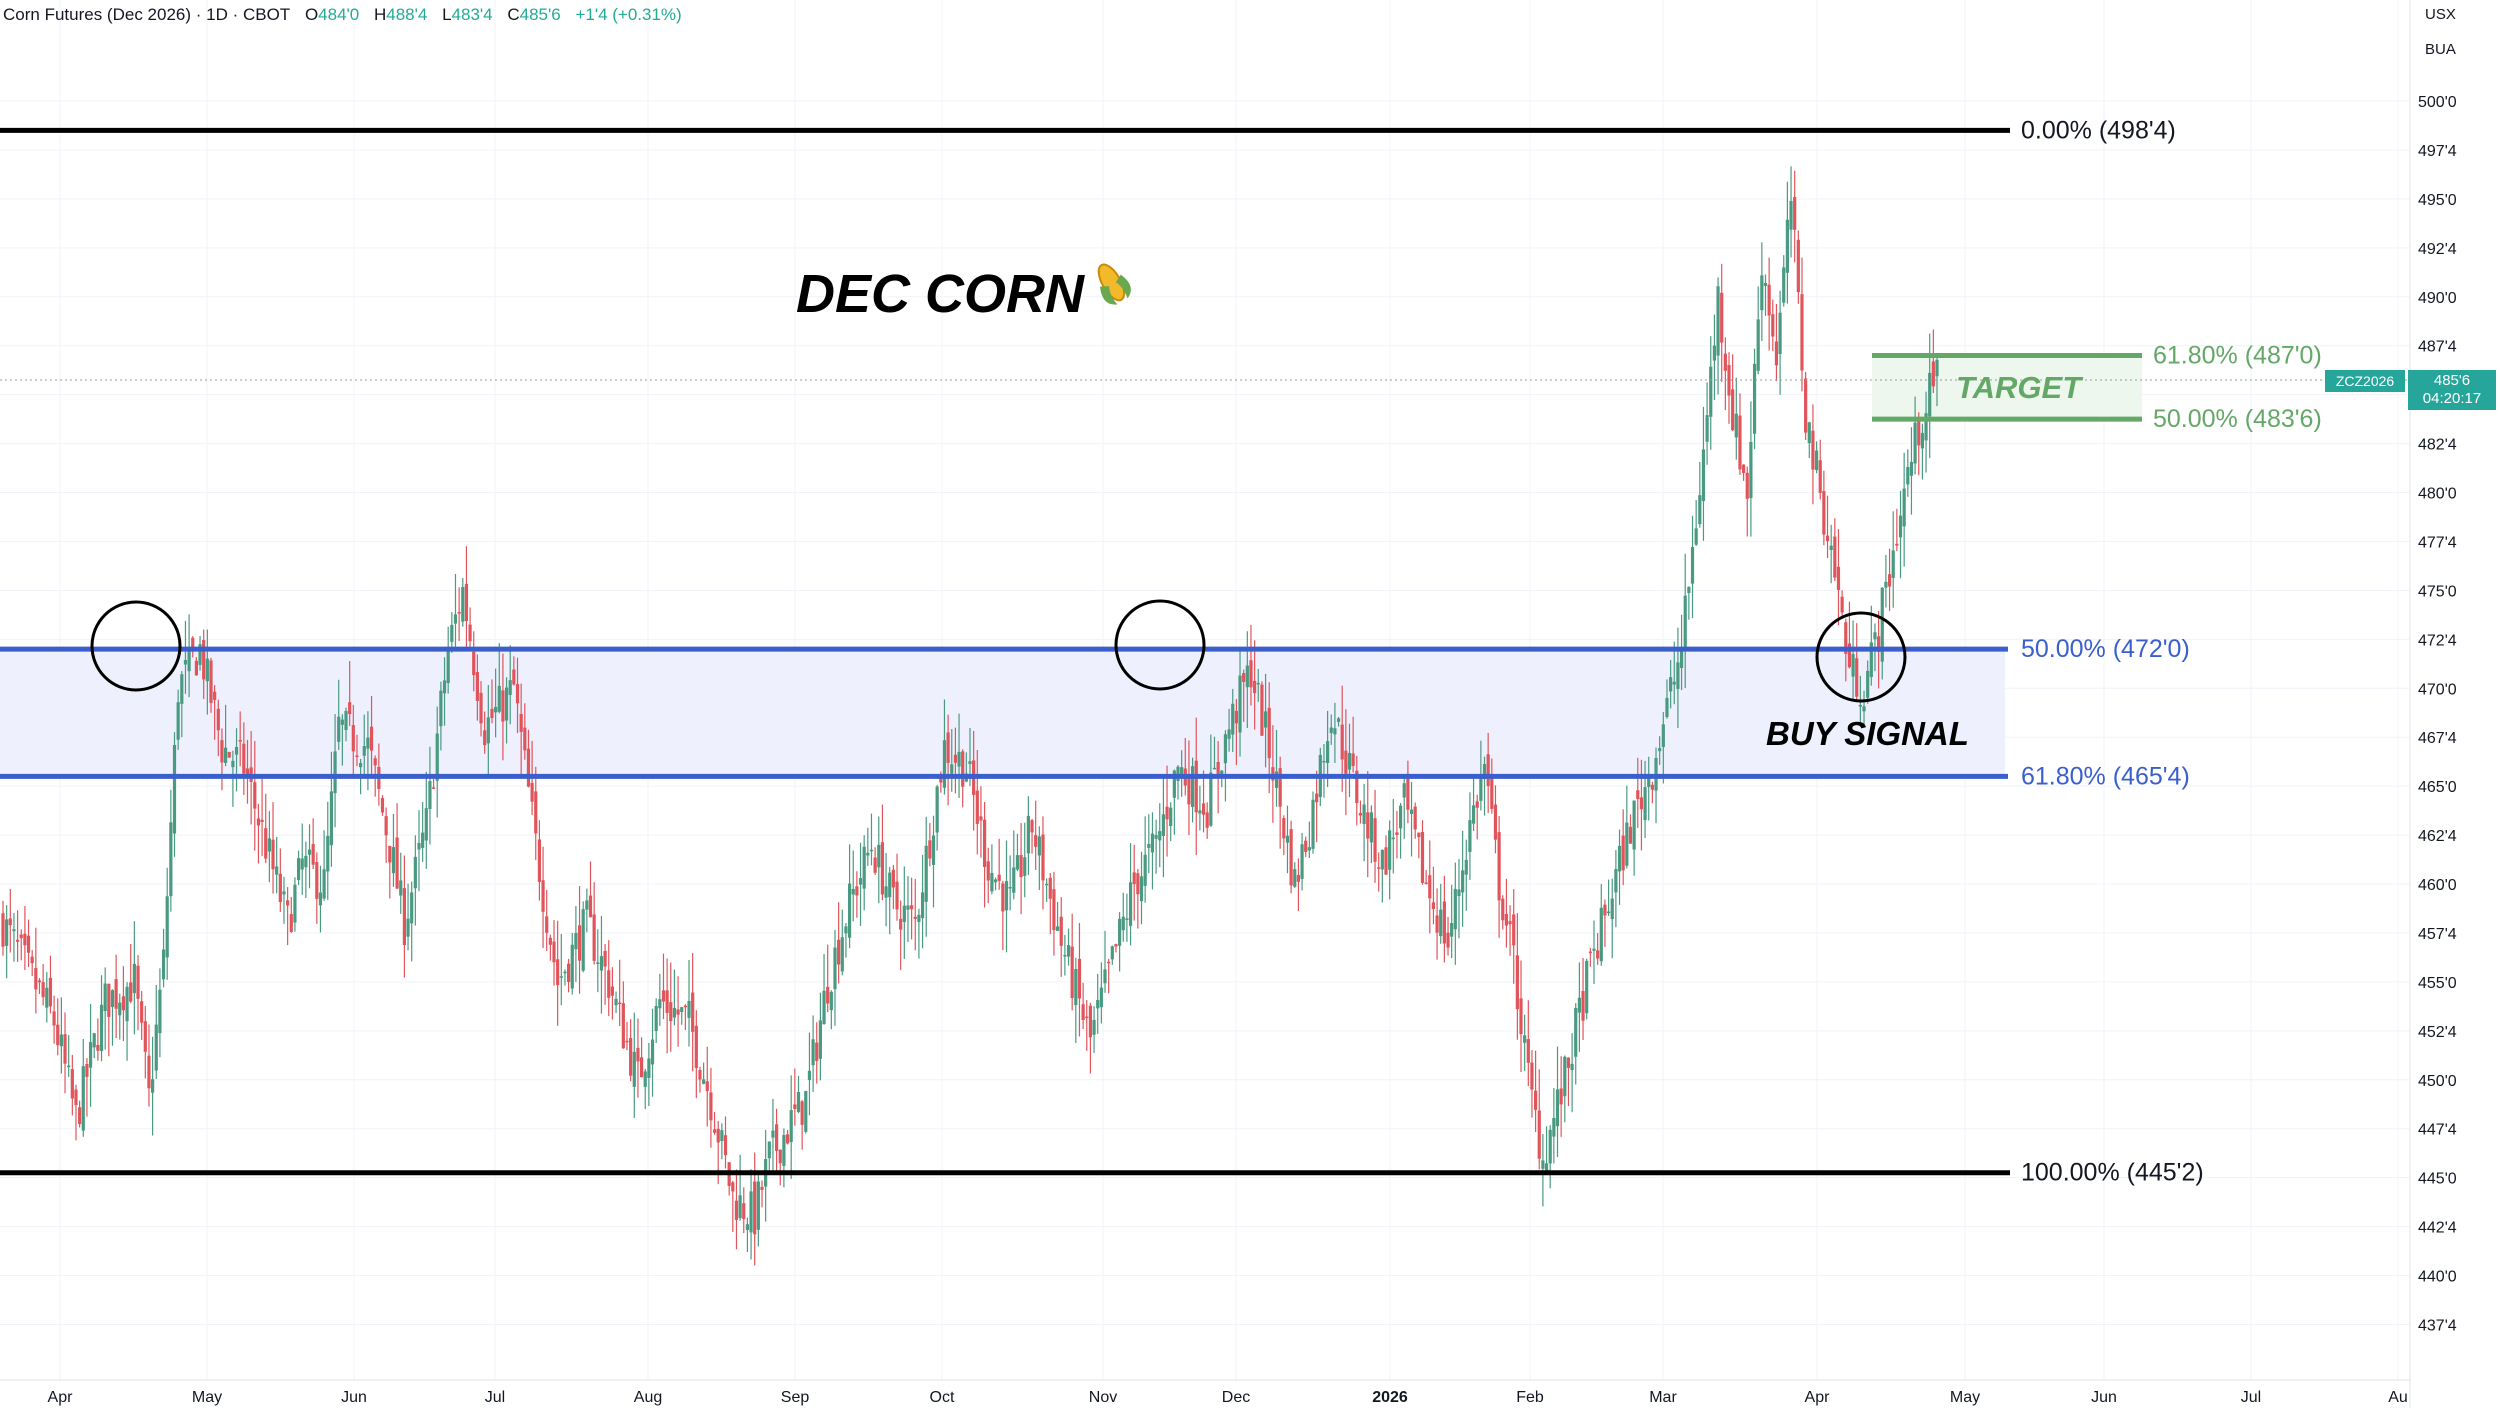 Image resolution: width=2500 pixels, height=1408 pixels. Describe the element at coordinates (2437, 151) in the screenshot. I see `y-tick-label: 497'4` at that location.